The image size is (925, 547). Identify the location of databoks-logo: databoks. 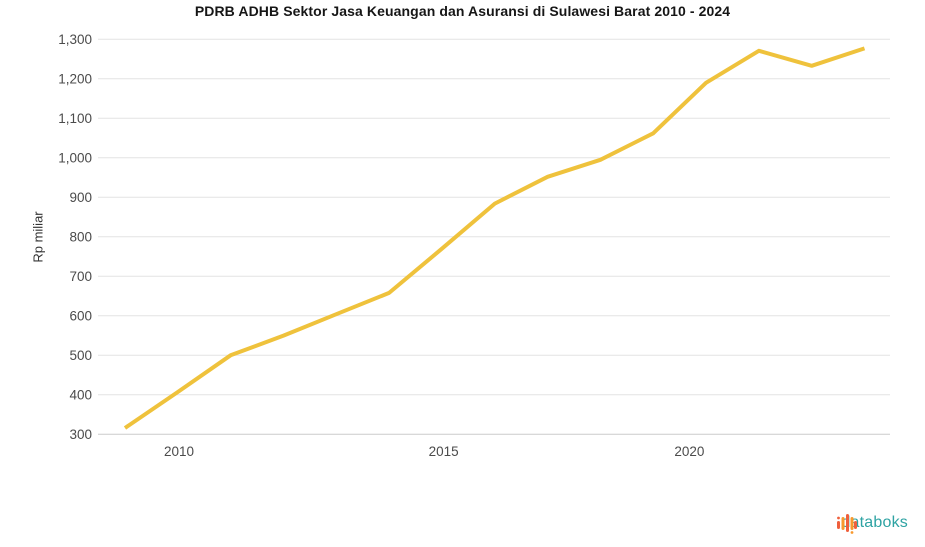
(872, 523).